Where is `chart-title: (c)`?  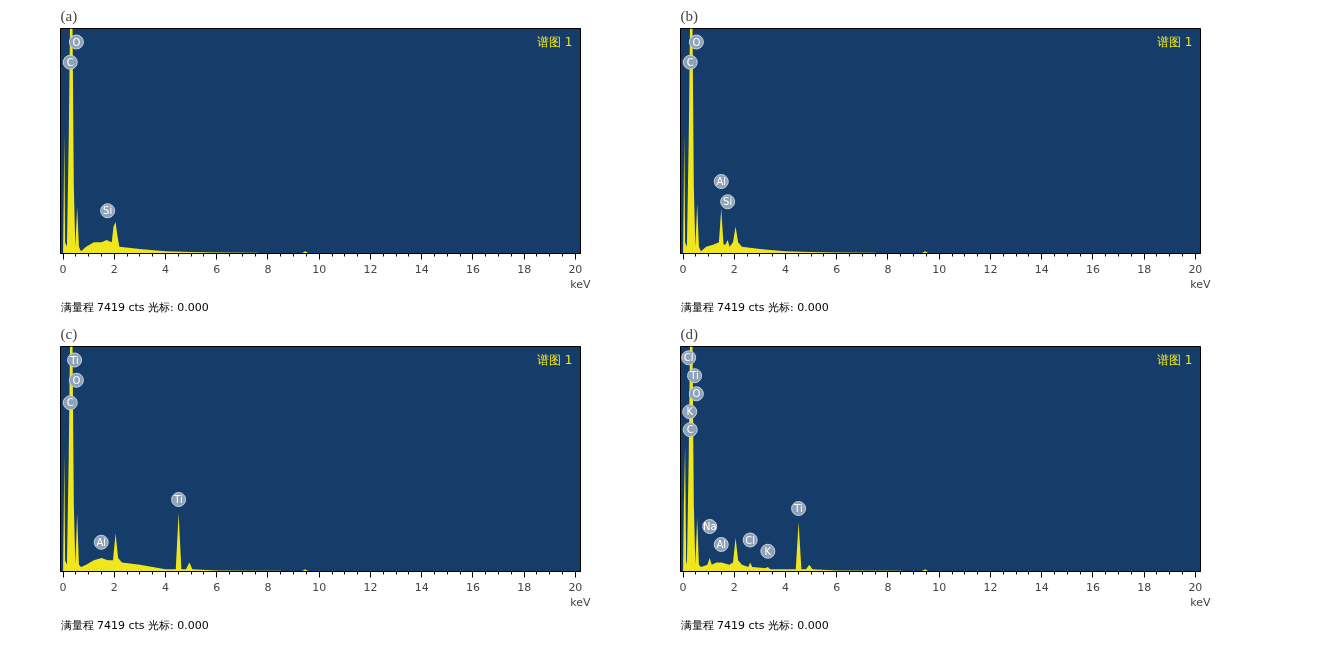
chart-title: (c) is located at coordinates (69, 334).